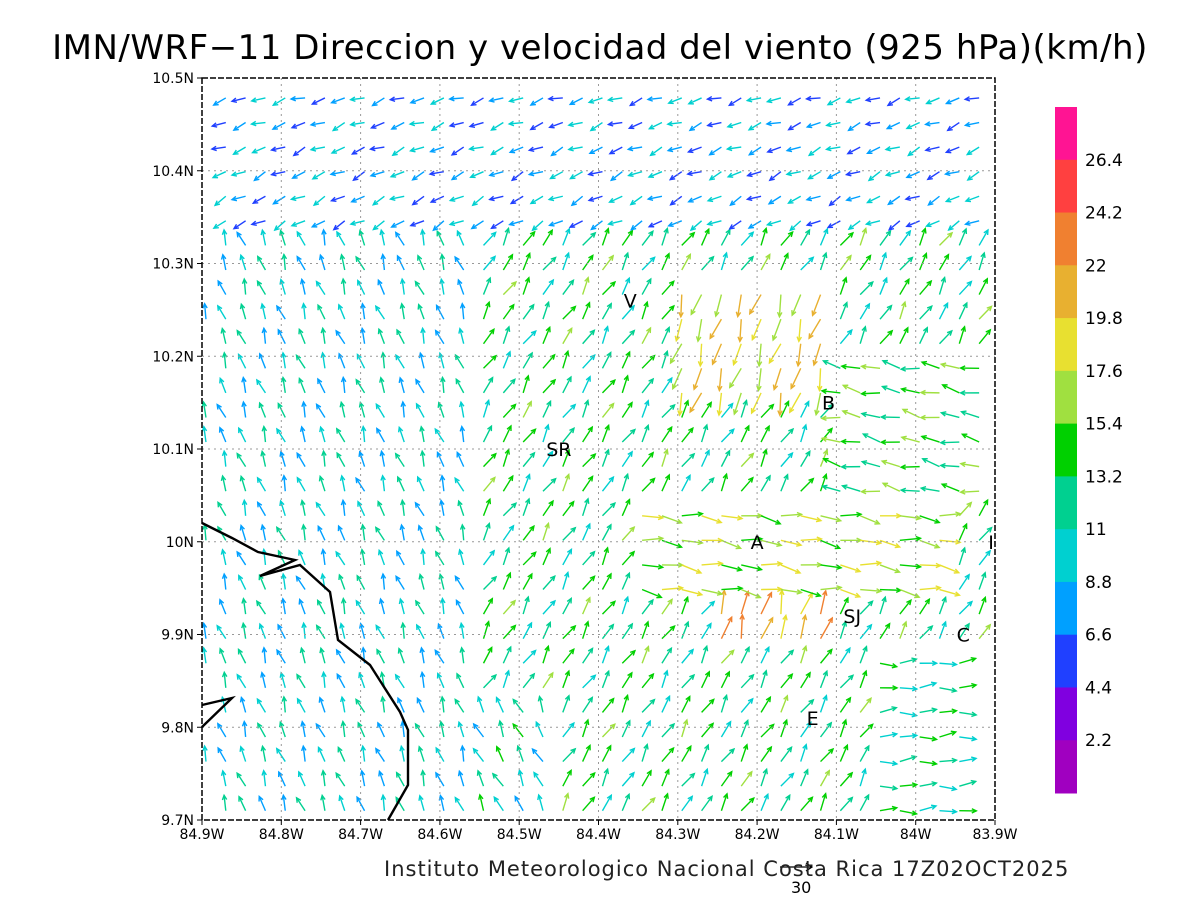 The height and width of the screenshot is (900, 1200). What do you see at coordinates (173, 357) in the screenshot?
I see `lat-tick-label: 10.2N` at bounding box center [173, 357].